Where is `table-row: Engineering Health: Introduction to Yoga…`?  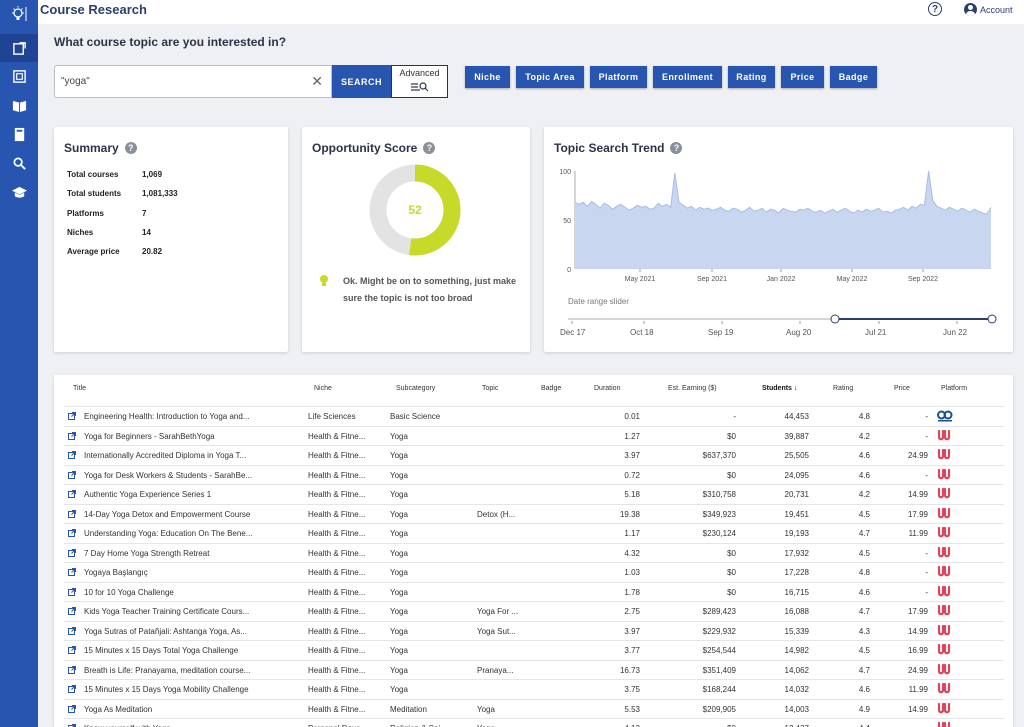
table-row: Engineering Health: Introduction to Yoga… is located at coordinates (534, 416).